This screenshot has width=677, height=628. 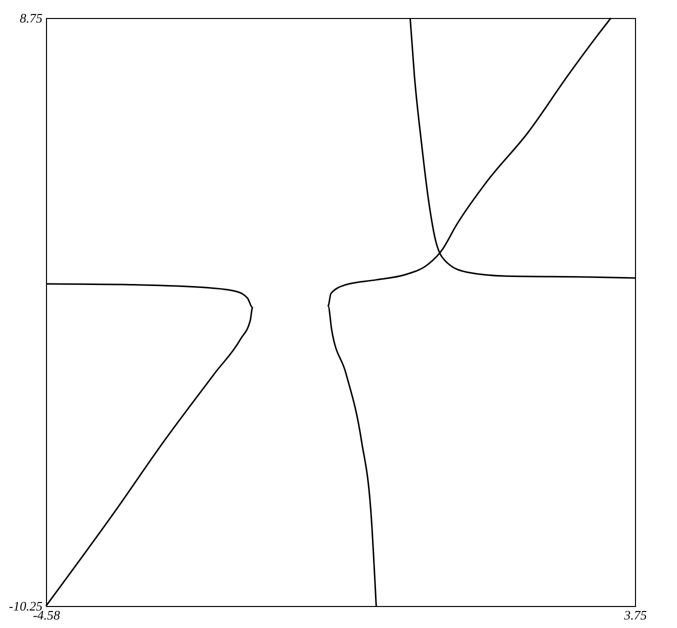 What do you see at coordinates (635, 615) in the screenshot?
I see `x-tick-label: 3.75` at bounding box center [635, 615].